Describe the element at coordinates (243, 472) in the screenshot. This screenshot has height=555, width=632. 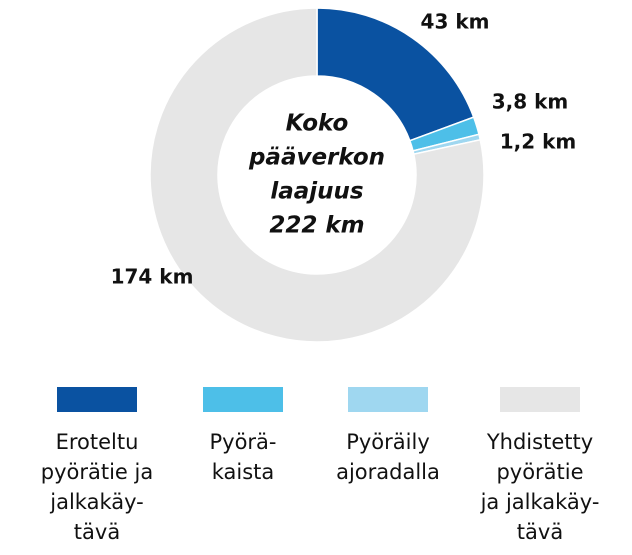
I see `legend-label: kaista` at that location.